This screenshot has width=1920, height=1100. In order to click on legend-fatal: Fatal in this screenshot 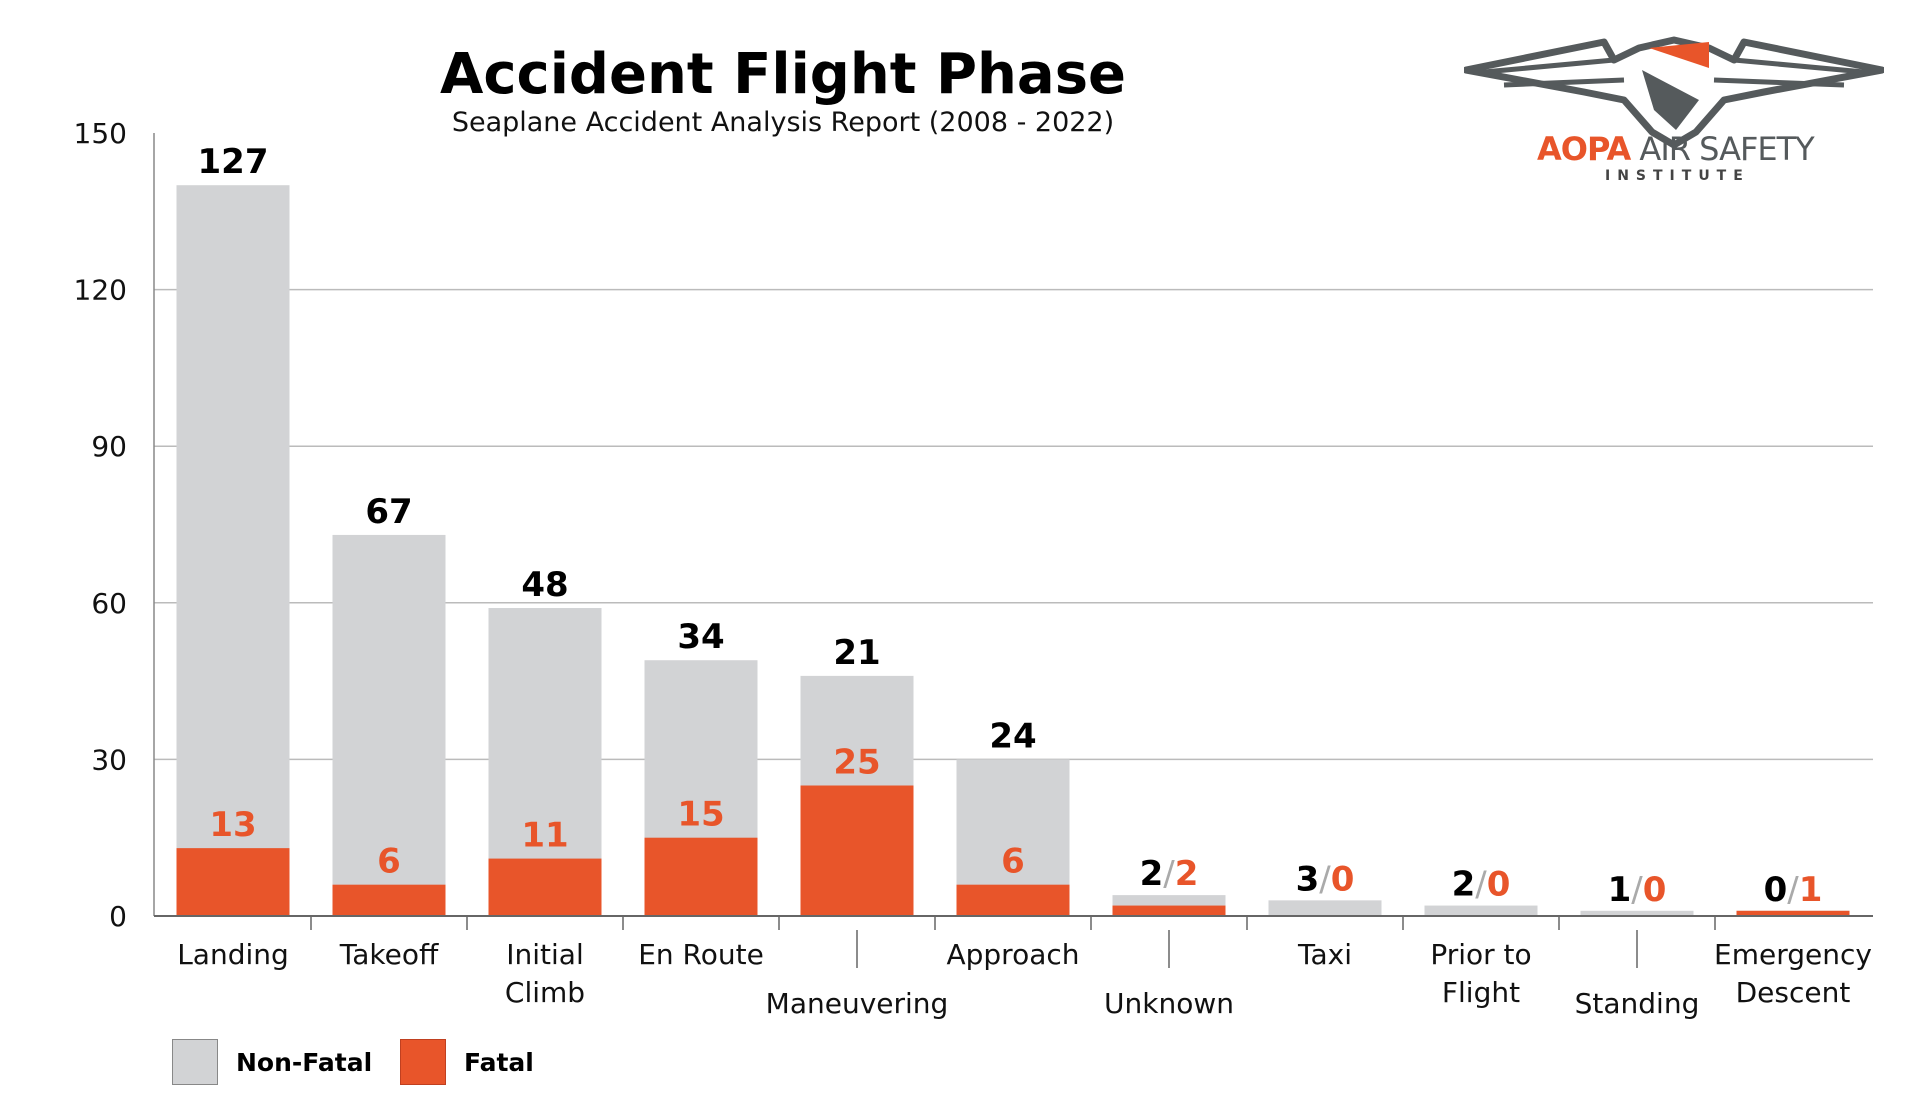, I will do `click(467, 1062)`.